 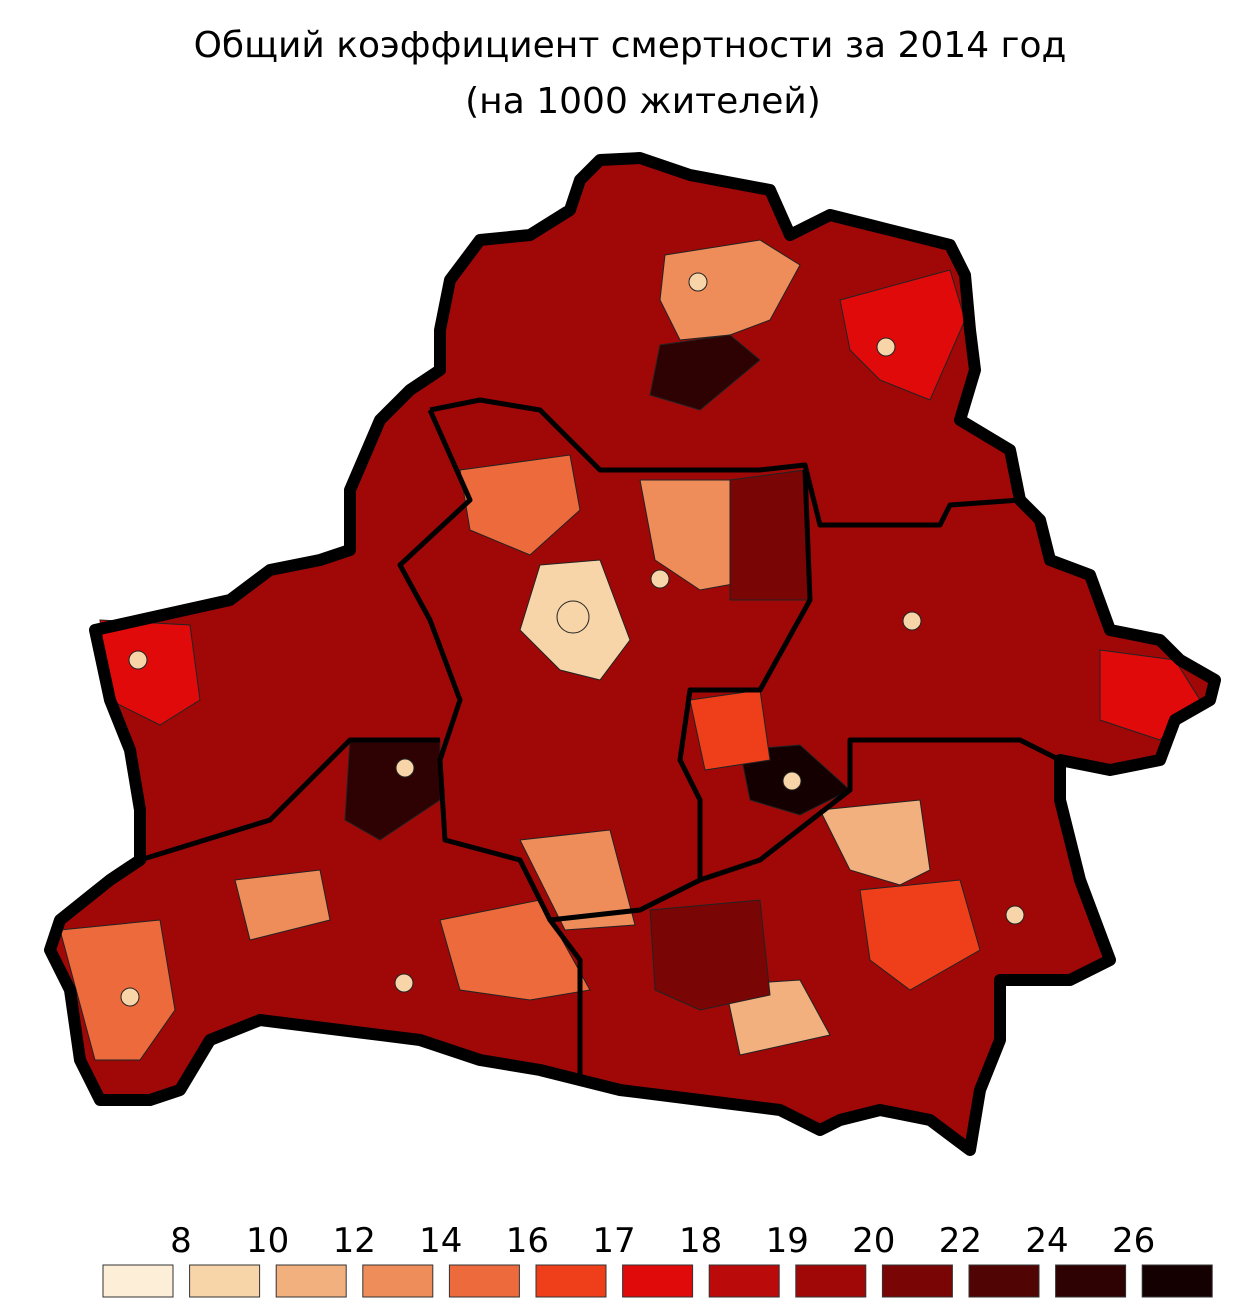 What do you see at coordinates (657, 1259) in the screenshot?
I see `legend: 8 10 12 14 16 17 18 19 20 22 24 26` at bounding box center [657, 1259].